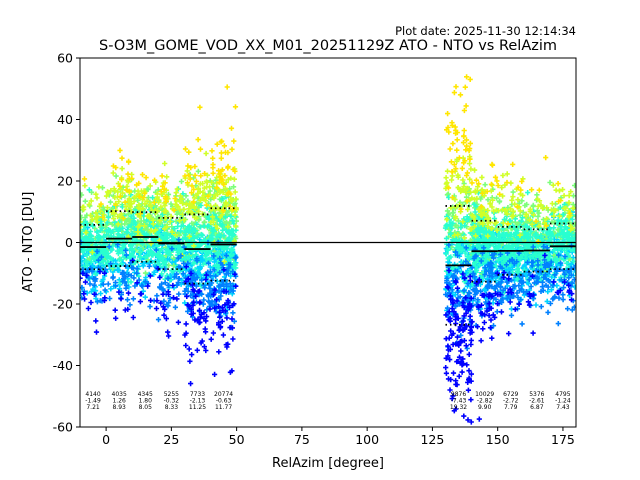 The height and width of the screenshot is (480, 640). I want to click on y-tick-label: 40, so click(65, 119).